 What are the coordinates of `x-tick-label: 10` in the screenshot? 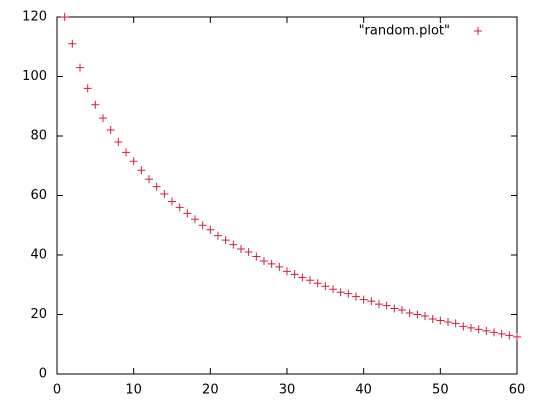 It's located at (133, 390).